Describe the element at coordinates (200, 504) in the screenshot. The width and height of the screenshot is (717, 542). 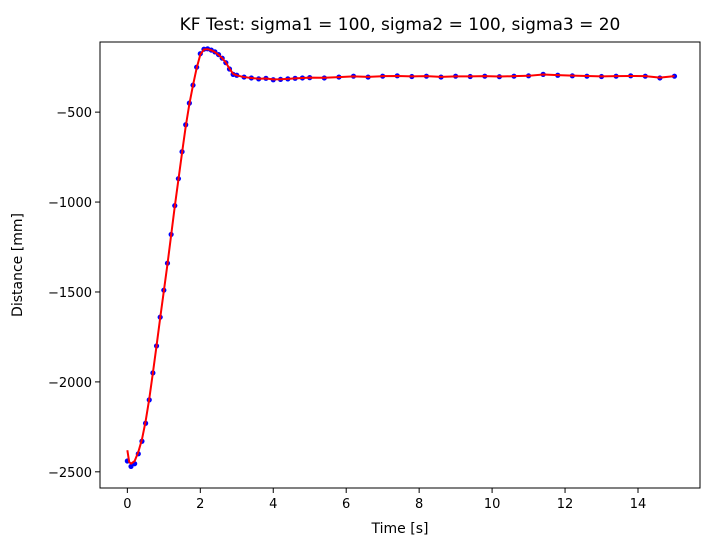
I see `x-tick-label: 2` at that location.